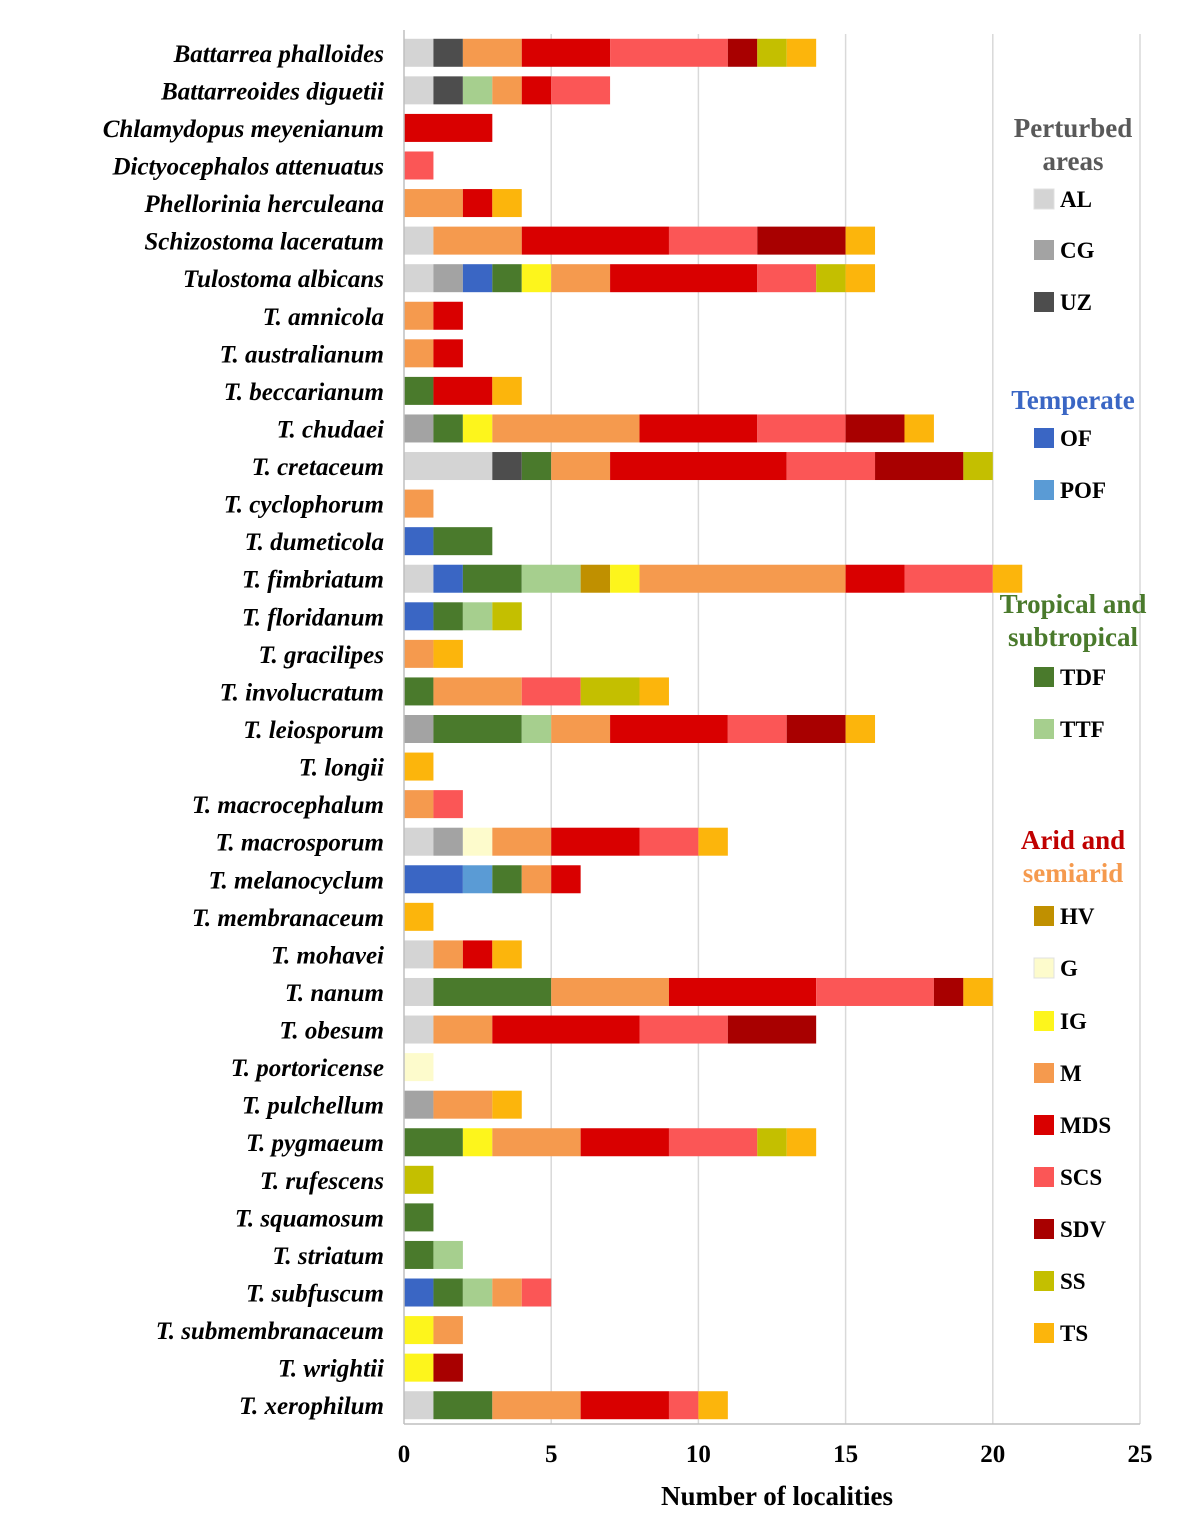 This screenshot has height=1517, width=1179. What do you see at coordinates (322, 1181) in the screenshot?
I see `category-label: T. rufescens` at bounding box center [322, 1181].